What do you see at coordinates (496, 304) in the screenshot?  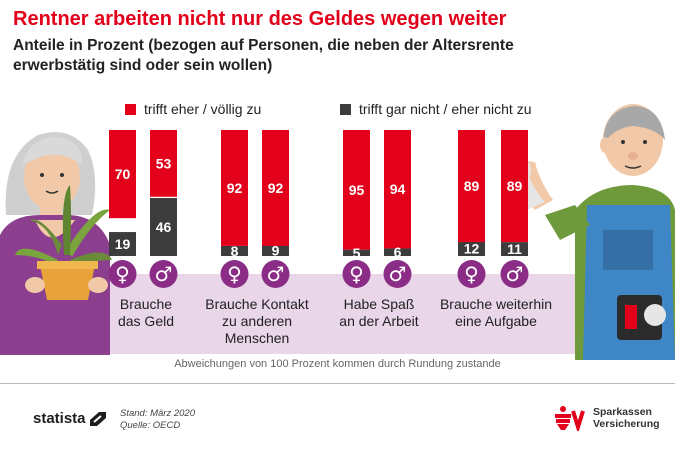 I see `category-label-line: Brauche weiterhin` at bounding box center [496, 304].